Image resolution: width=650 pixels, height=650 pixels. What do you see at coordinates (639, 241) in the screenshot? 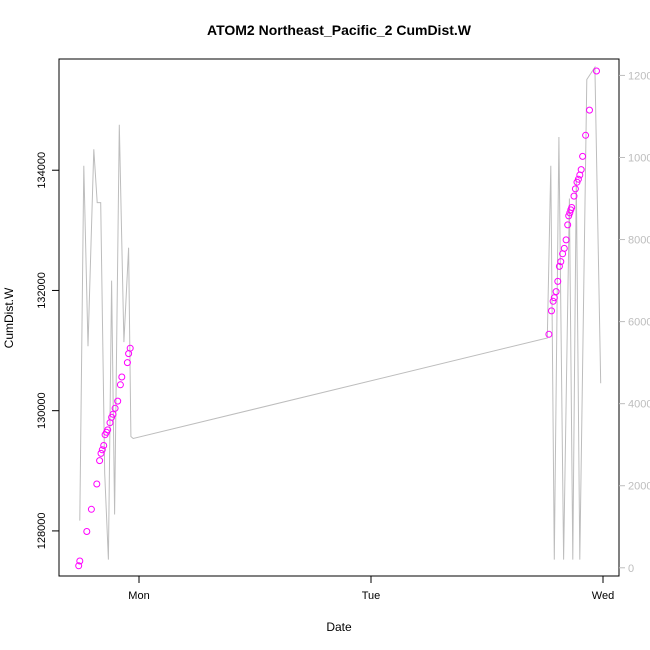
I see `y-right-tick-label: 8000` at bounding box center [639, 241].